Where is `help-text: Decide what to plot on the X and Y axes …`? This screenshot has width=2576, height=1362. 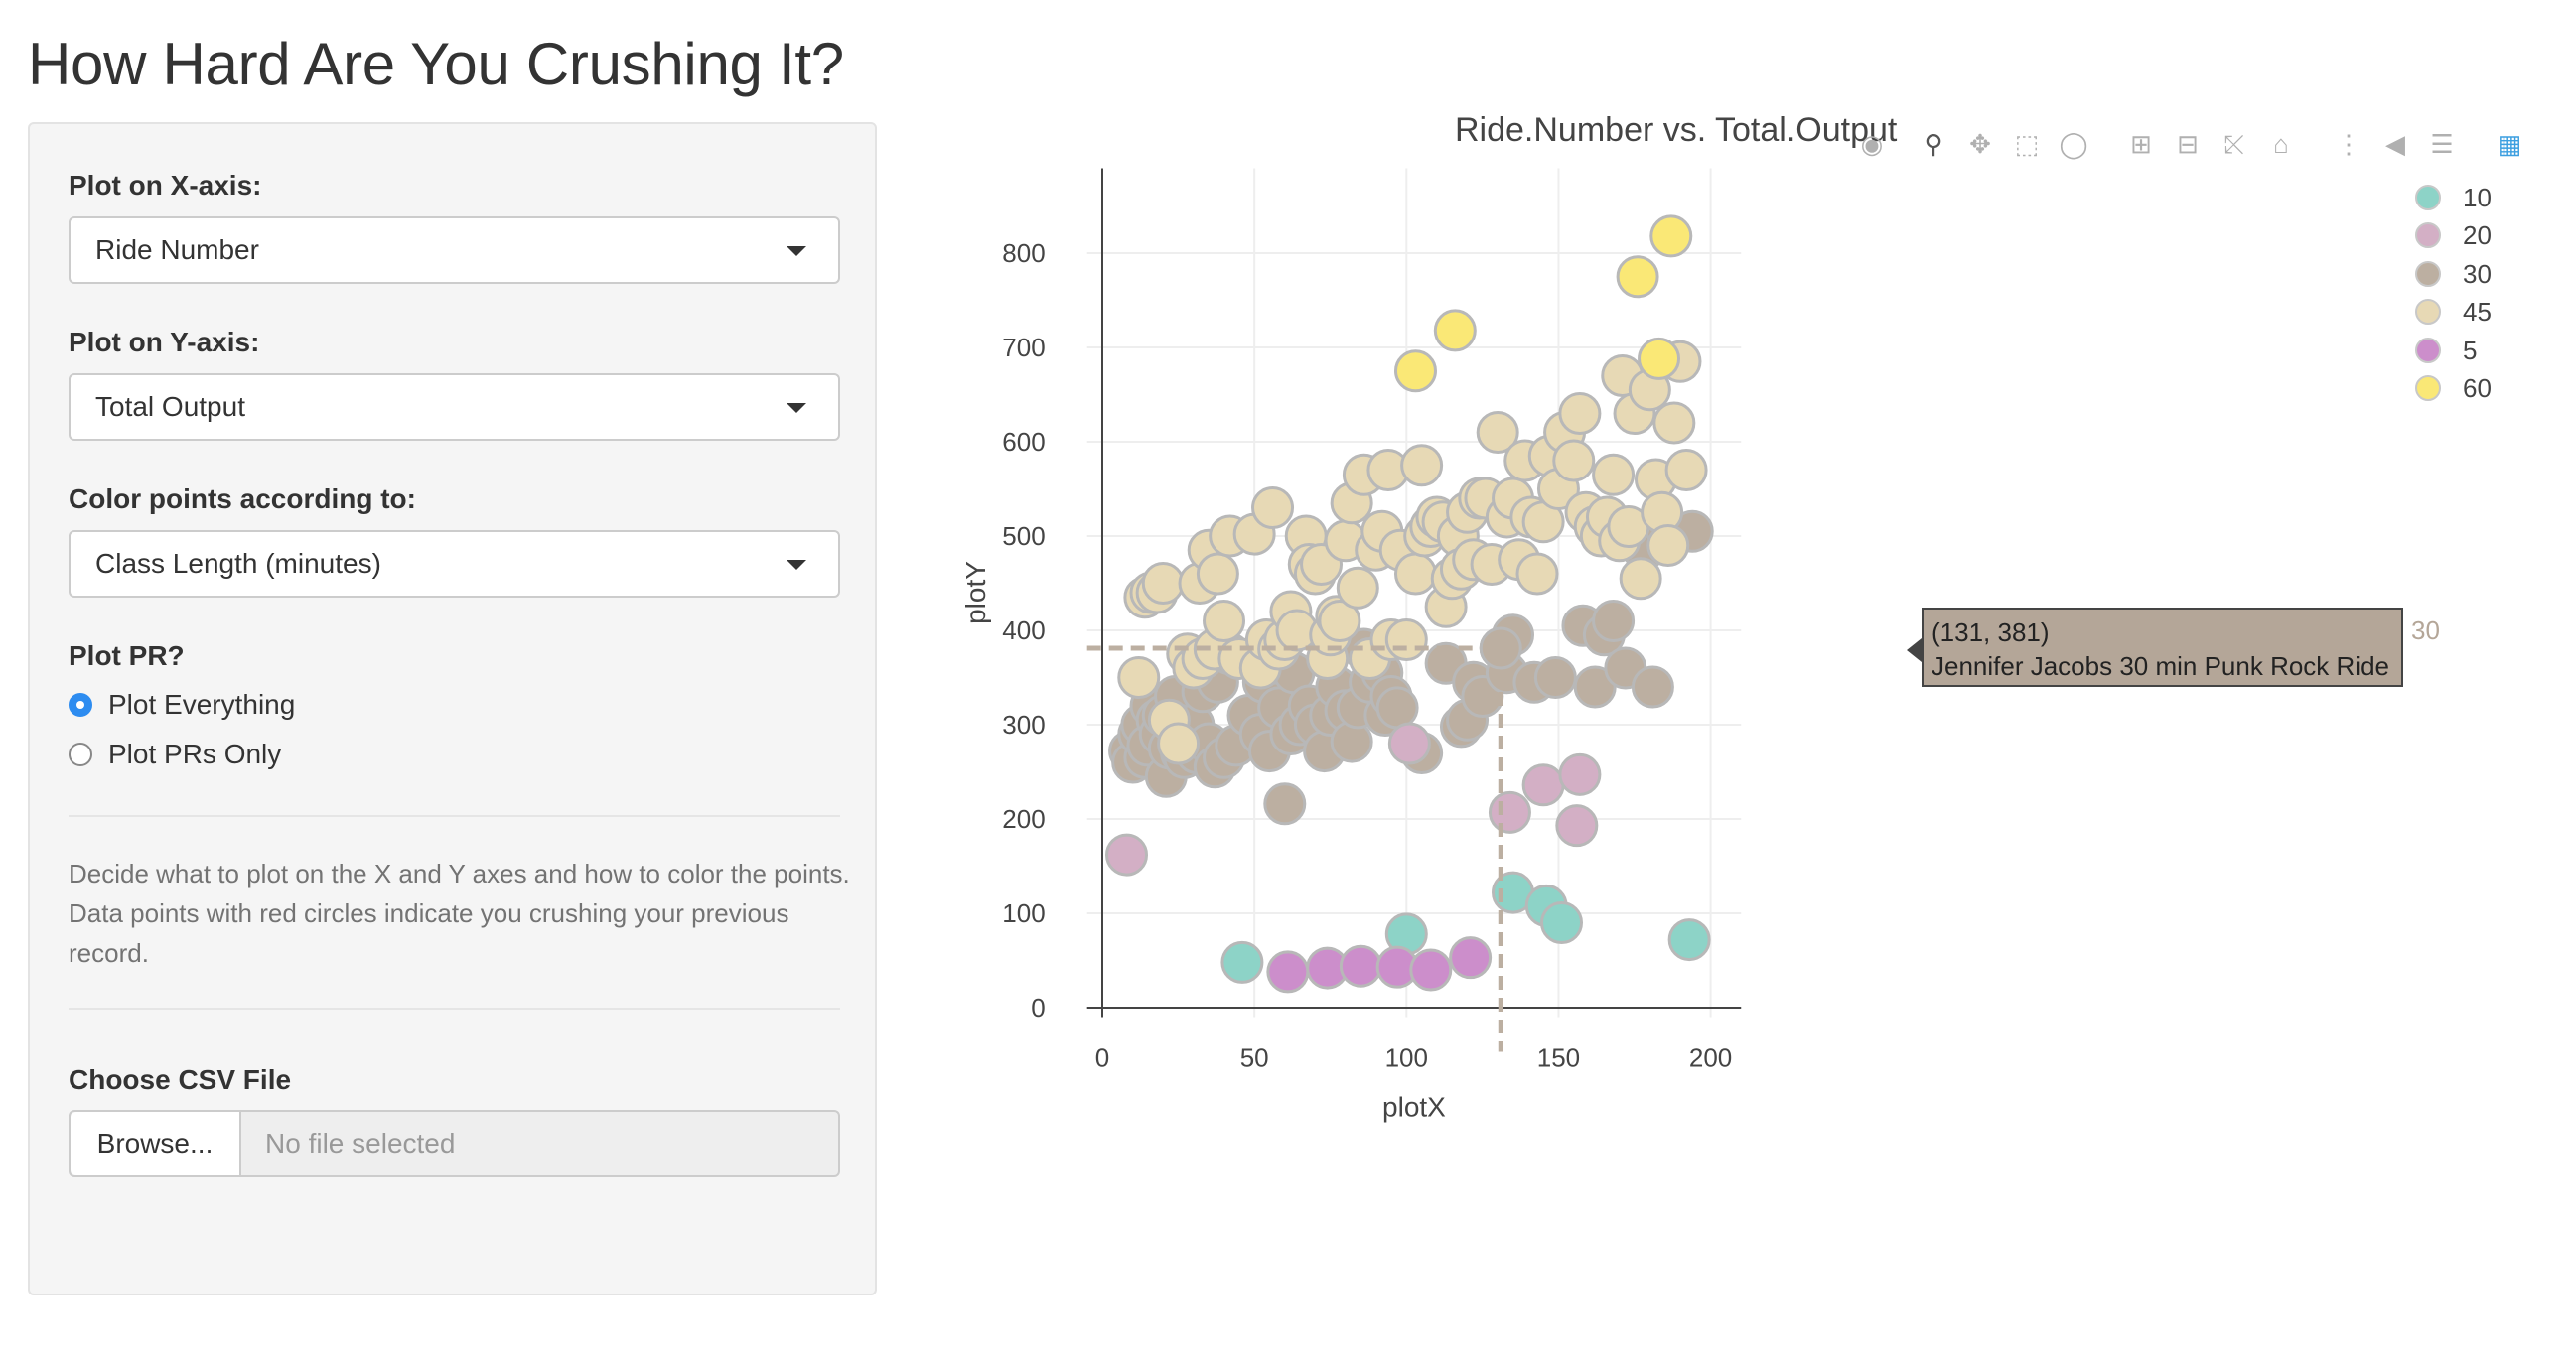 help-text: Decide what to plot on the X and Y axes … is located at coordinates (460, 914).